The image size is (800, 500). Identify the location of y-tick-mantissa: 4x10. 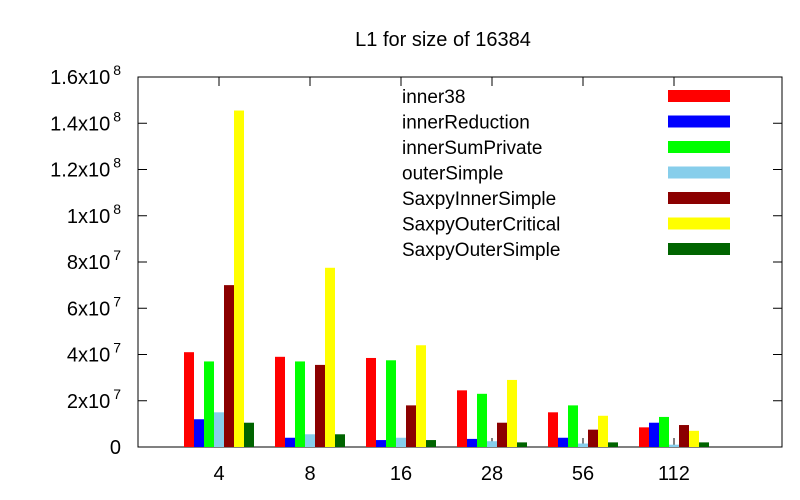
(88, 356).